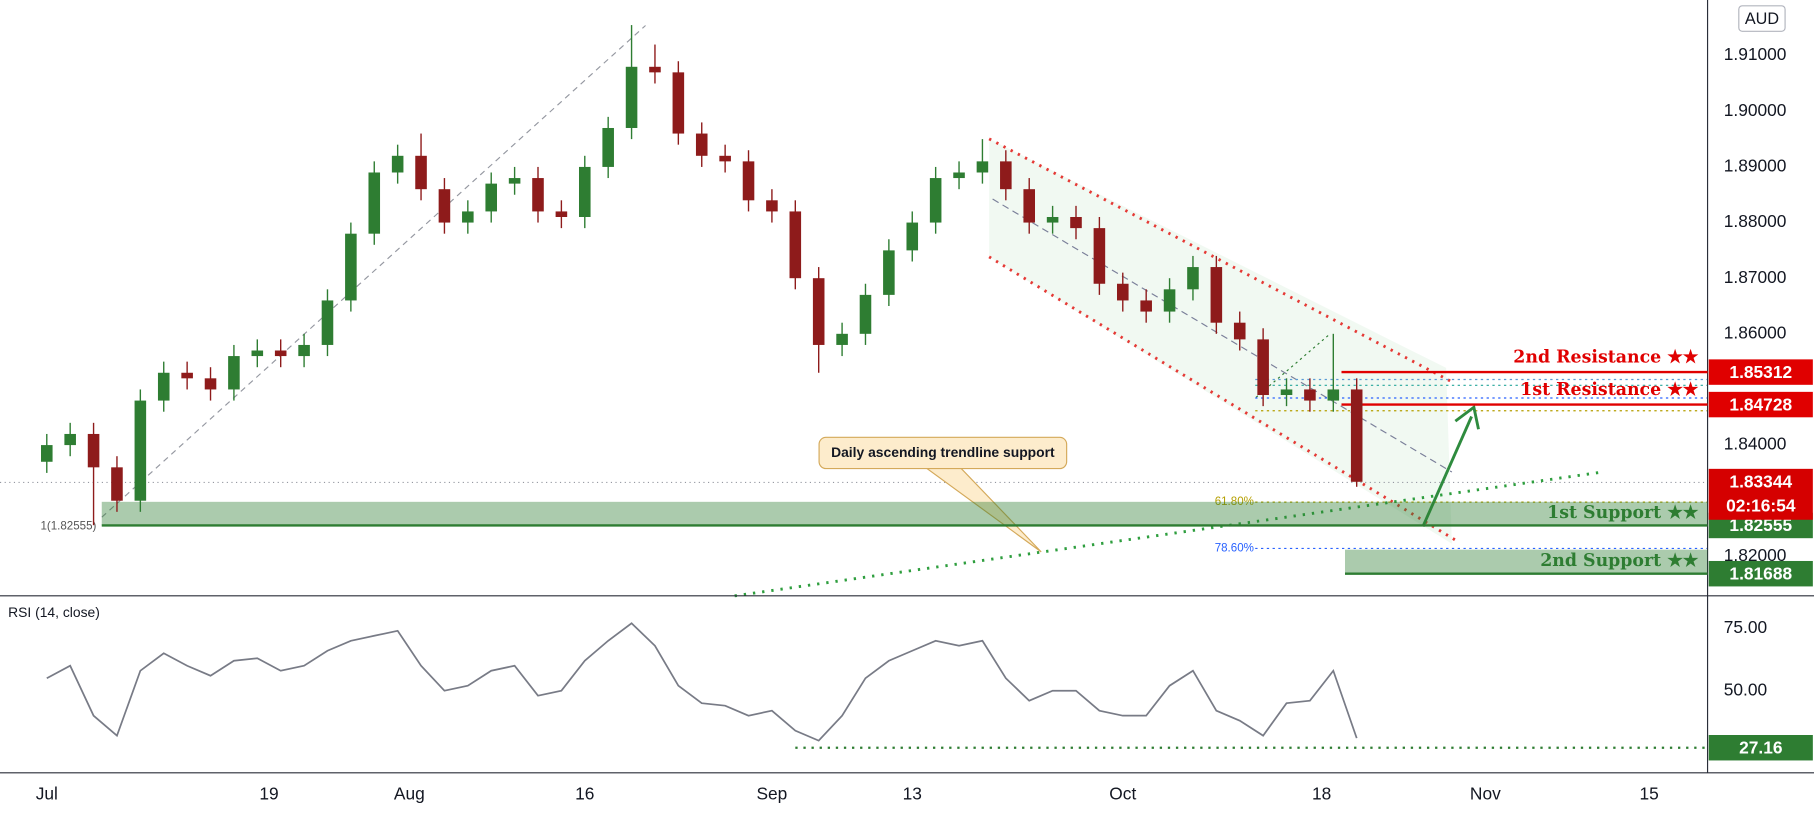 Image resolution: width=1814 pixels, height=818 pixels. What do you see at coordinates (1609, 390) in the screenshot?
I see `level-name: 1st Resistance ★★` at bounding box center [1609, 390].